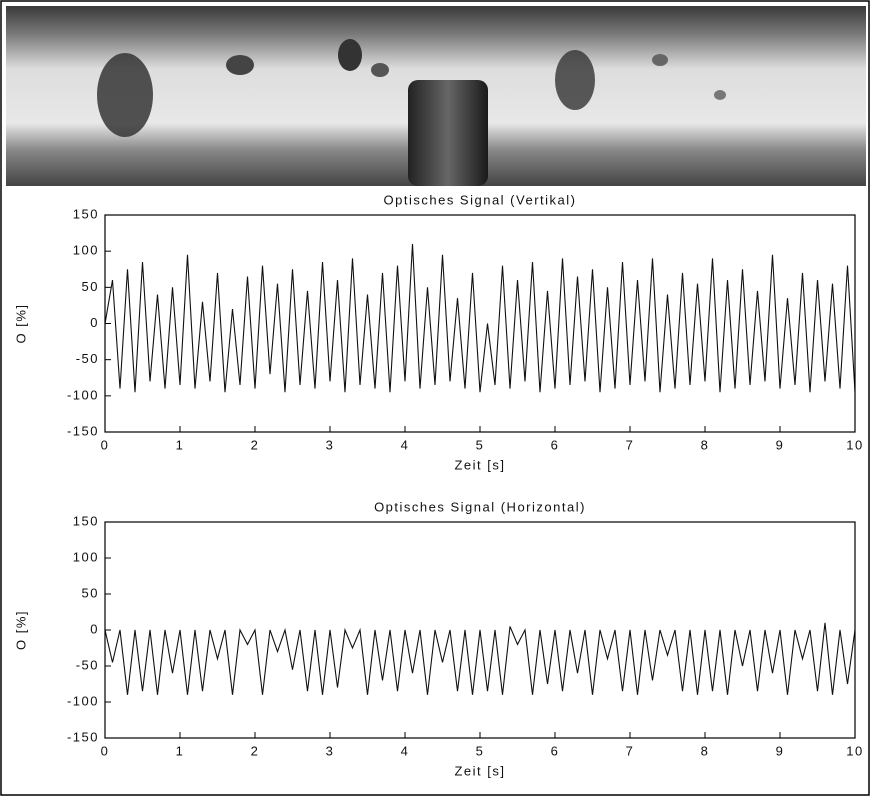  Describe the element at coordinates (480, 506) in the screenshot. I see `chart-title: Optisches Signal (Horizontal)` at that location.